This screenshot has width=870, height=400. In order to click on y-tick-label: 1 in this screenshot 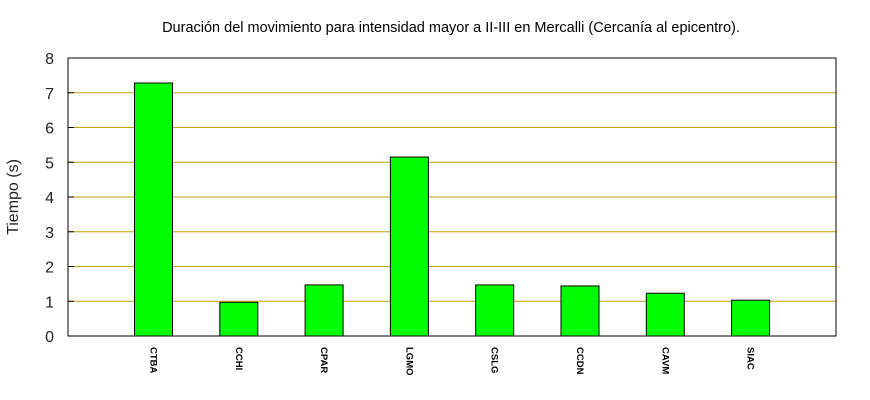, I will do `click(49, 302)`.